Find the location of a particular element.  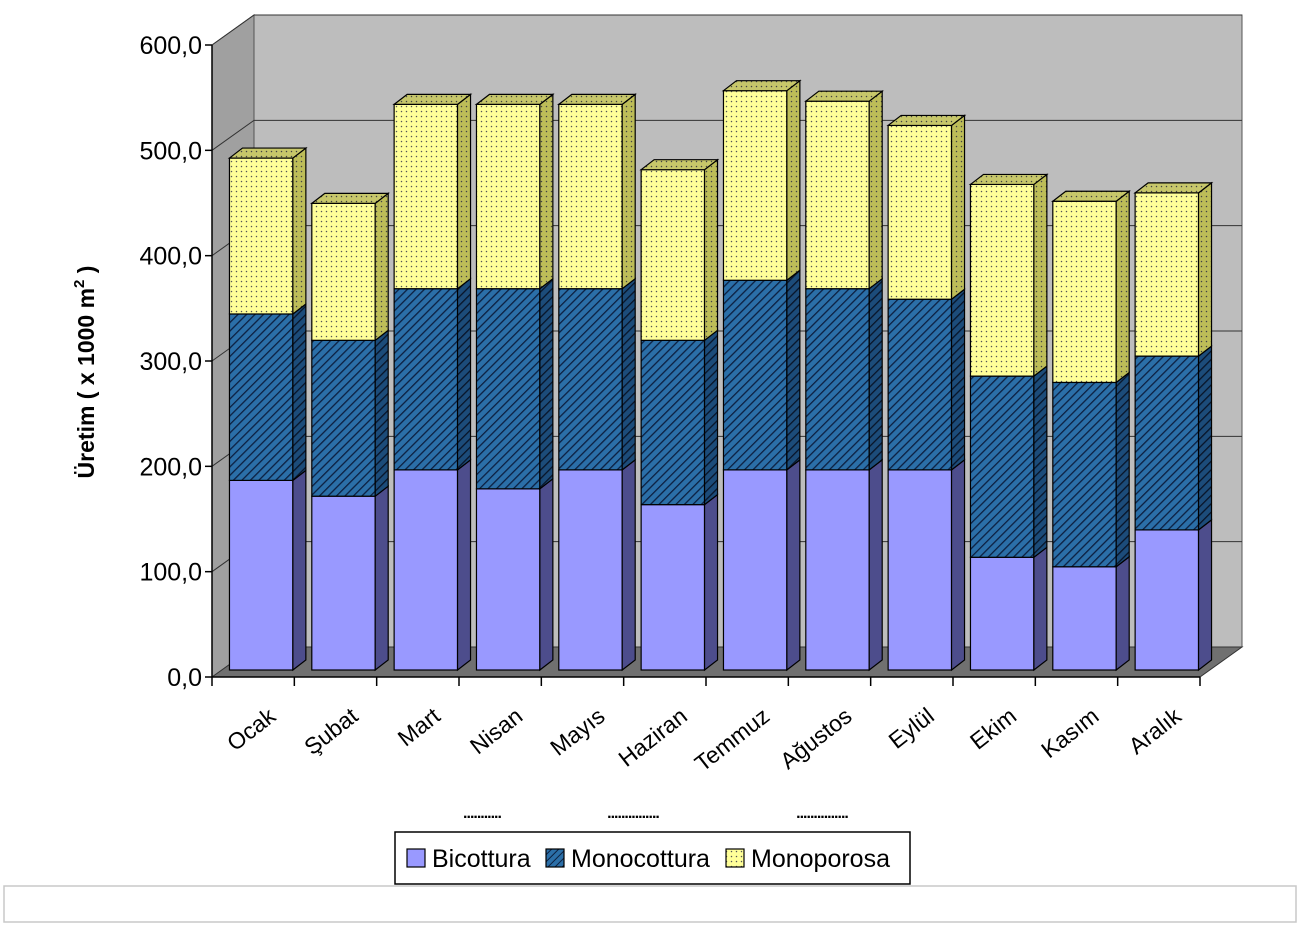

y-axis-title: Üretim ( x 1000 m2 ) is located at coordinates (85, 372).